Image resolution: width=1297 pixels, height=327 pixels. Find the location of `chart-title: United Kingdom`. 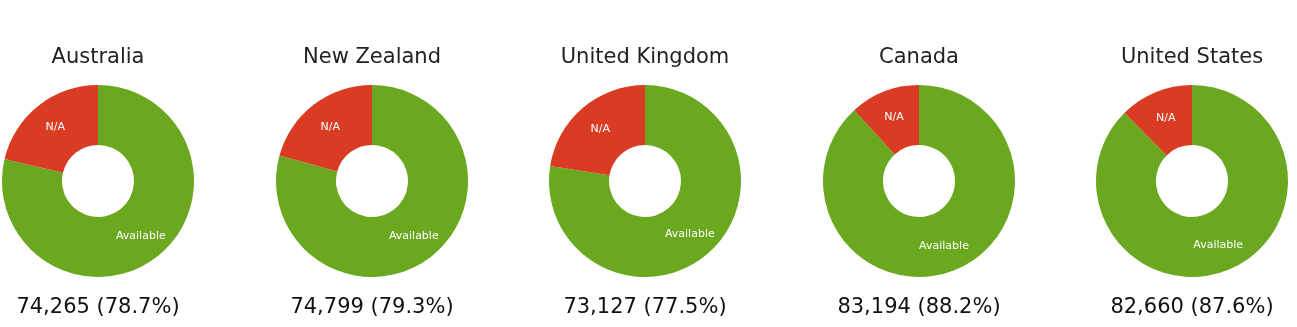

chart-title: United Kingdom is located at coordinates (645, 55).